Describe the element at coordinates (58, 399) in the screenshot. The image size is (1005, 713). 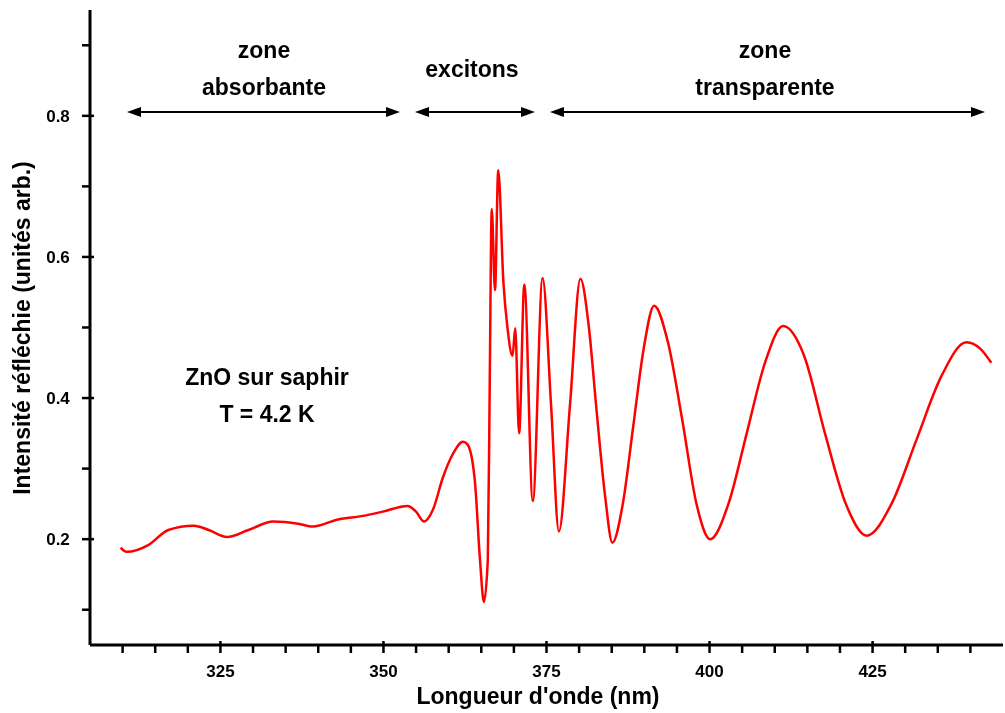
I see `y-tick-label: 0.4` at that location.